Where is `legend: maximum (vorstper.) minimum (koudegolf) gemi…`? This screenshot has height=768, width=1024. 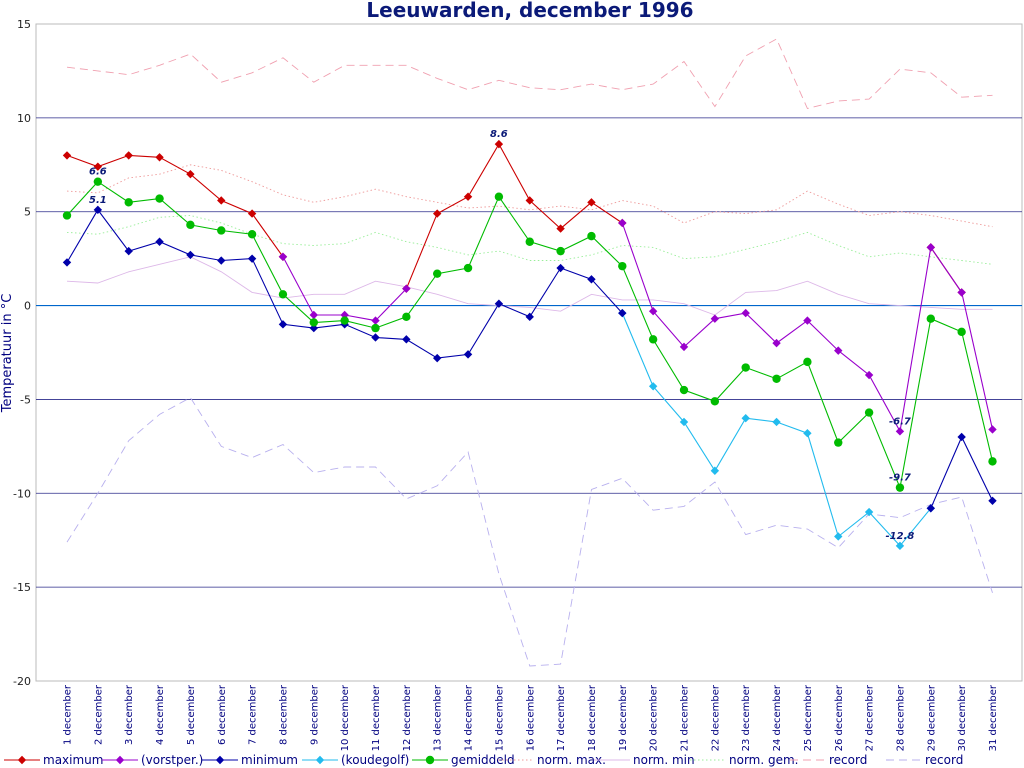 legend: maximum (vorstper.) minimum (koudegolf) gemi… is located at coordinates (483, 760).